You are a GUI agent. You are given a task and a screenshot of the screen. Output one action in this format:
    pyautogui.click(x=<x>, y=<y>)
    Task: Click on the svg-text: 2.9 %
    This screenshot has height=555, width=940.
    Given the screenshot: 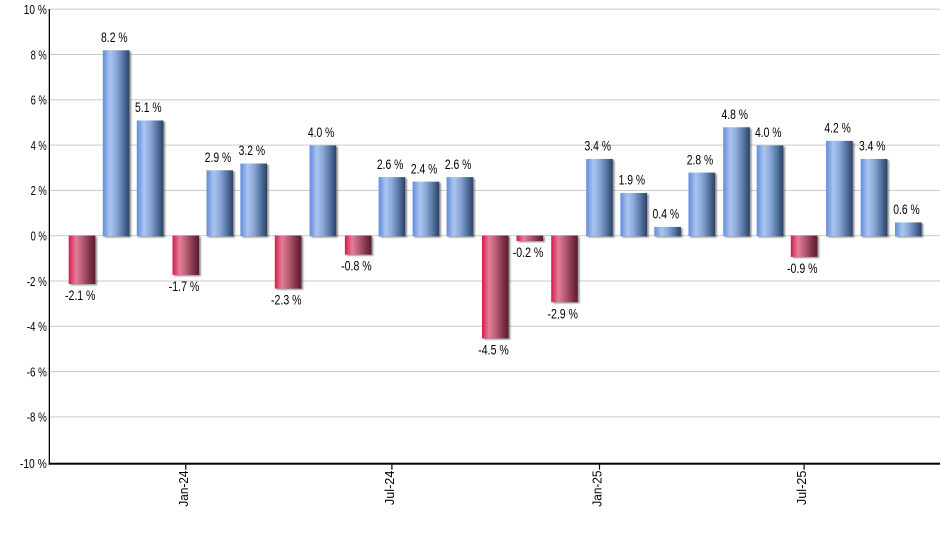 What is the action you would take?
    pyautogui.click(x=218, y=157)
    